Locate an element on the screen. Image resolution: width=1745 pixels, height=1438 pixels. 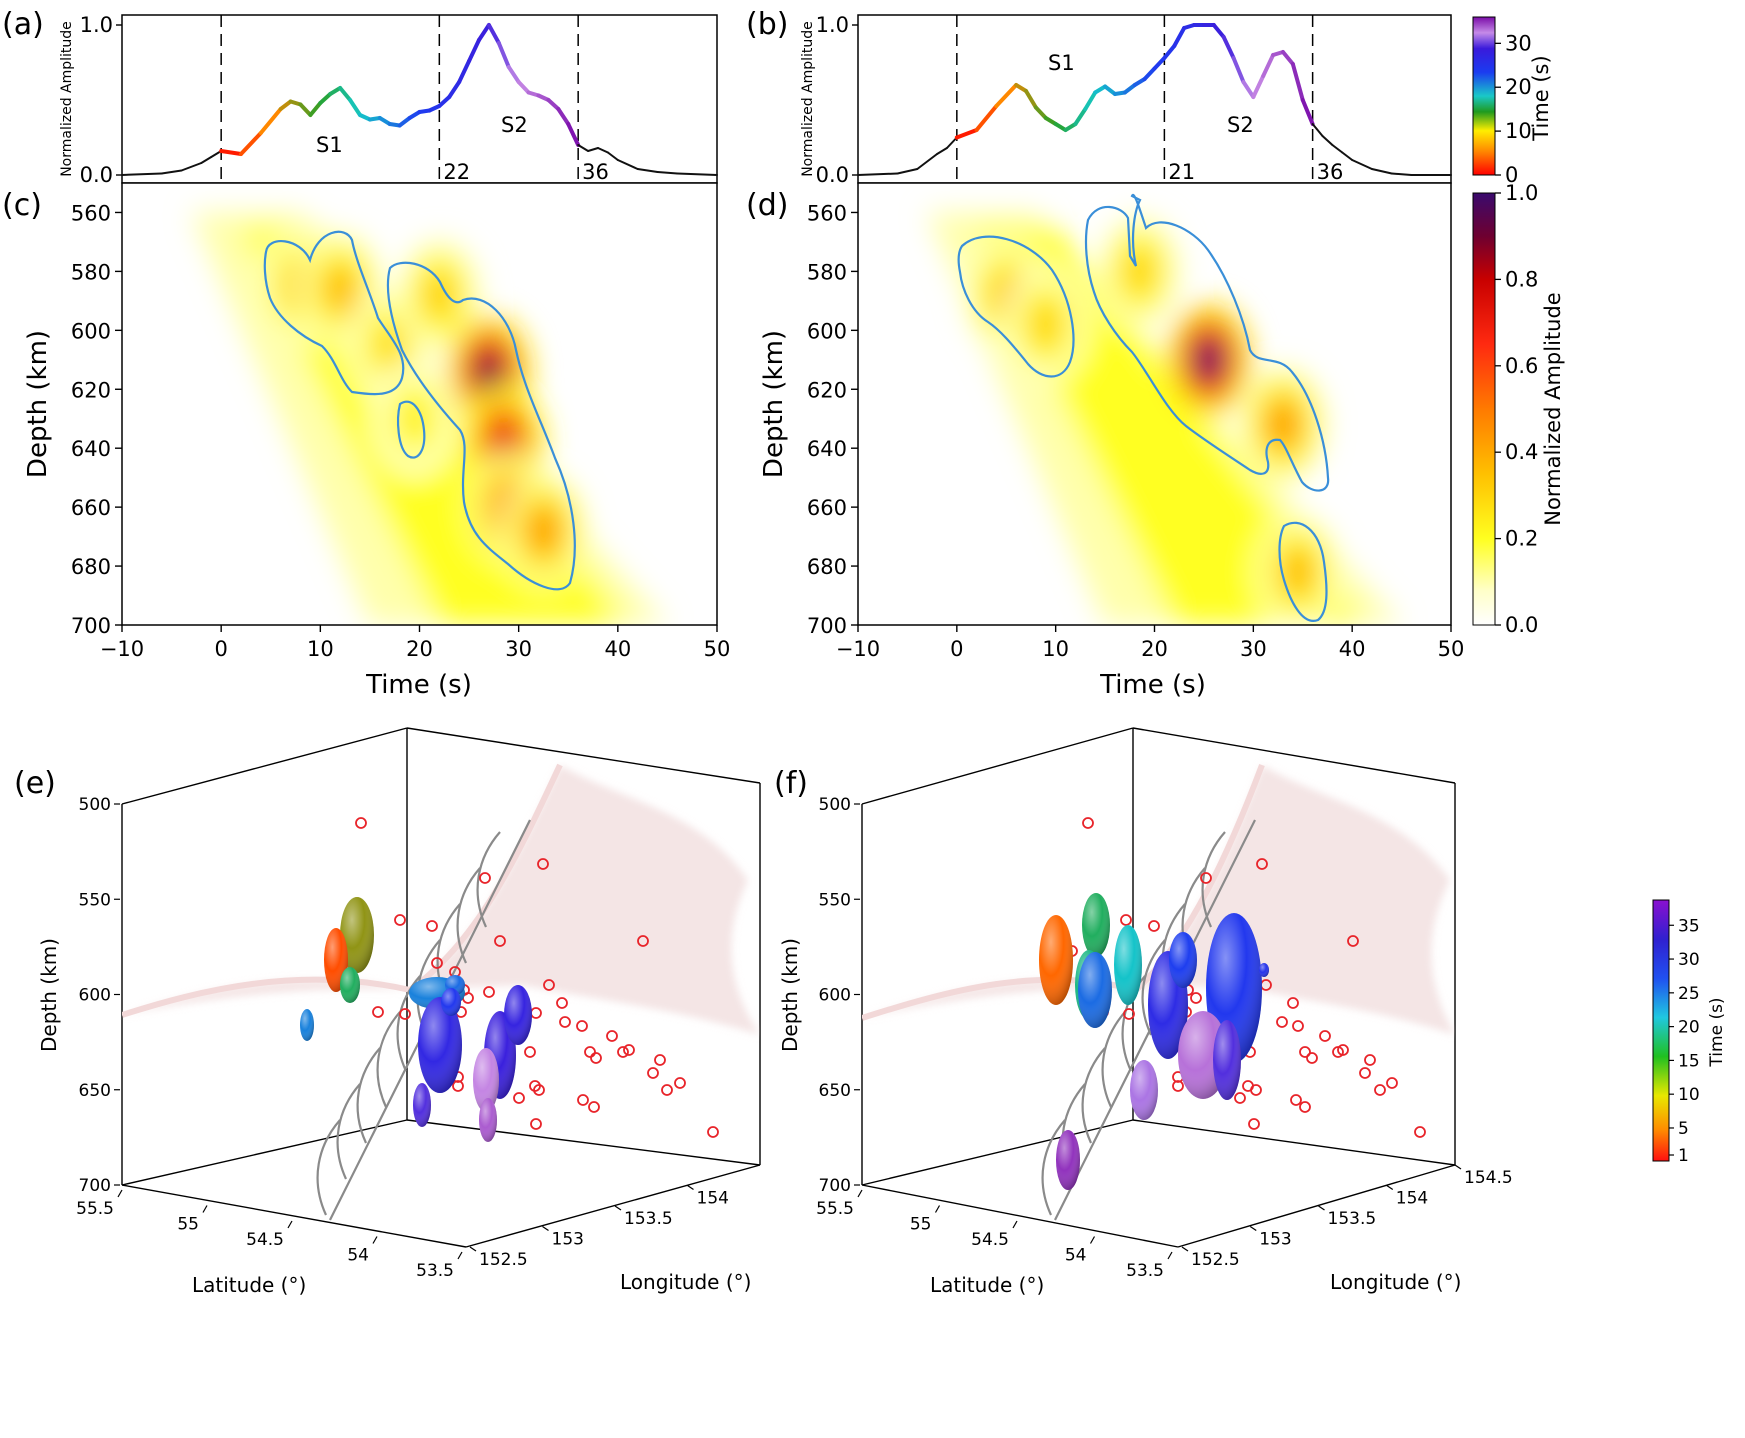
panel-e-lon-tick-mark is located at coordinates (473, 1249).